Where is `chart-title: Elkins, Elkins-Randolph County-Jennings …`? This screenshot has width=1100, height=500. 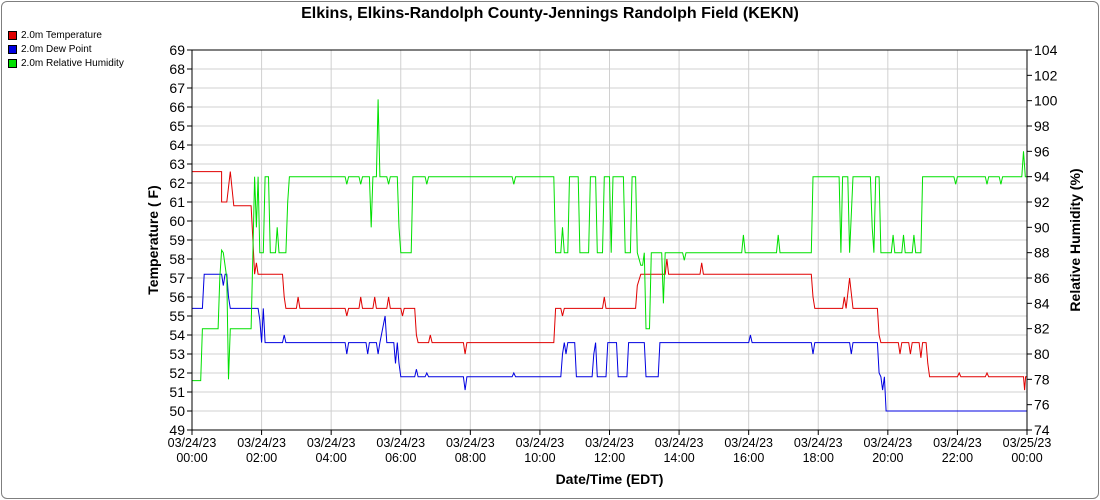 chart-title: Elkins, Elkins-Randolph County-Jennings … is located at coordinates (550, 13).